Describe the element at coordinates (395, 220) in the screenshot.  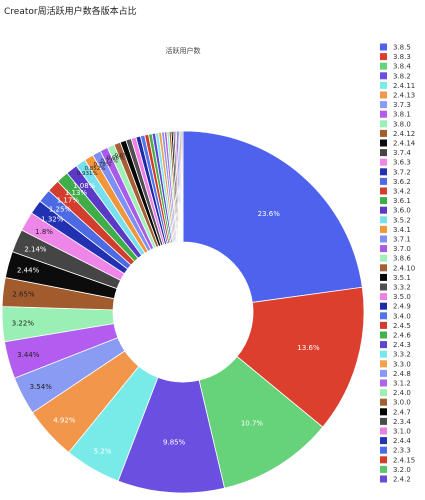
I see `legend-item: 3.5.2` at that location.